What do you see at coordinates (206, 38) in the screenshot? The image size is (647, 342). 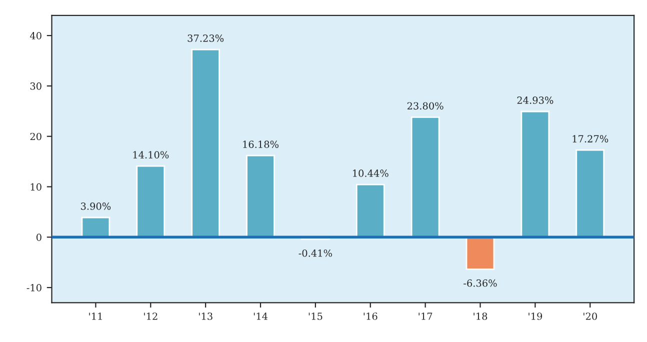 I see `data-label: 37.23%` at bounding box center [206, 38].